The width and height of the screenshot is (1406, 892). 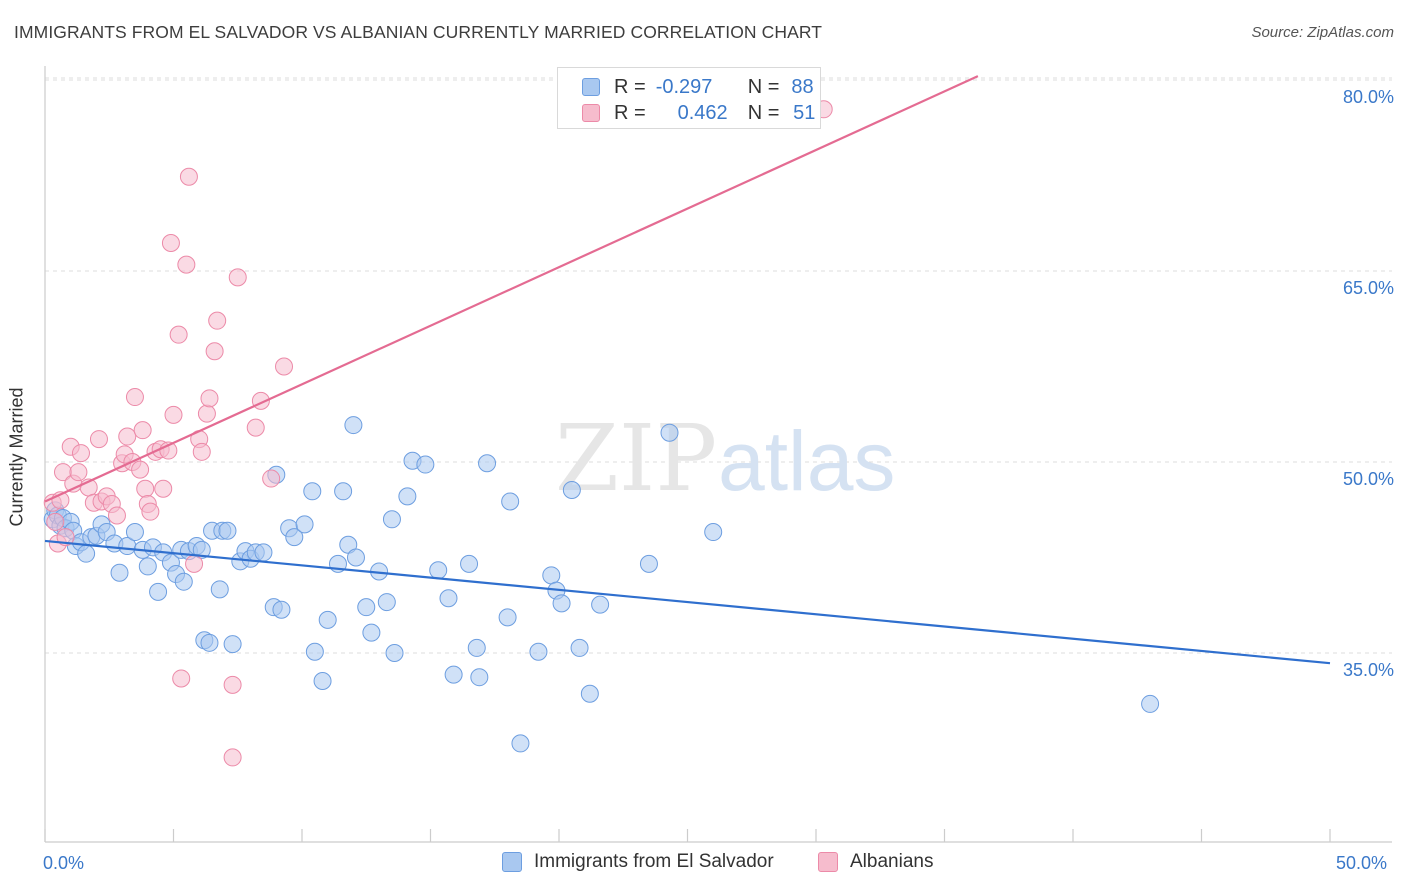 What do you see at coordinates (636, 458) in the screenshot?
I see `watermark-zip: ZIP` at bounding box center [636, 458].